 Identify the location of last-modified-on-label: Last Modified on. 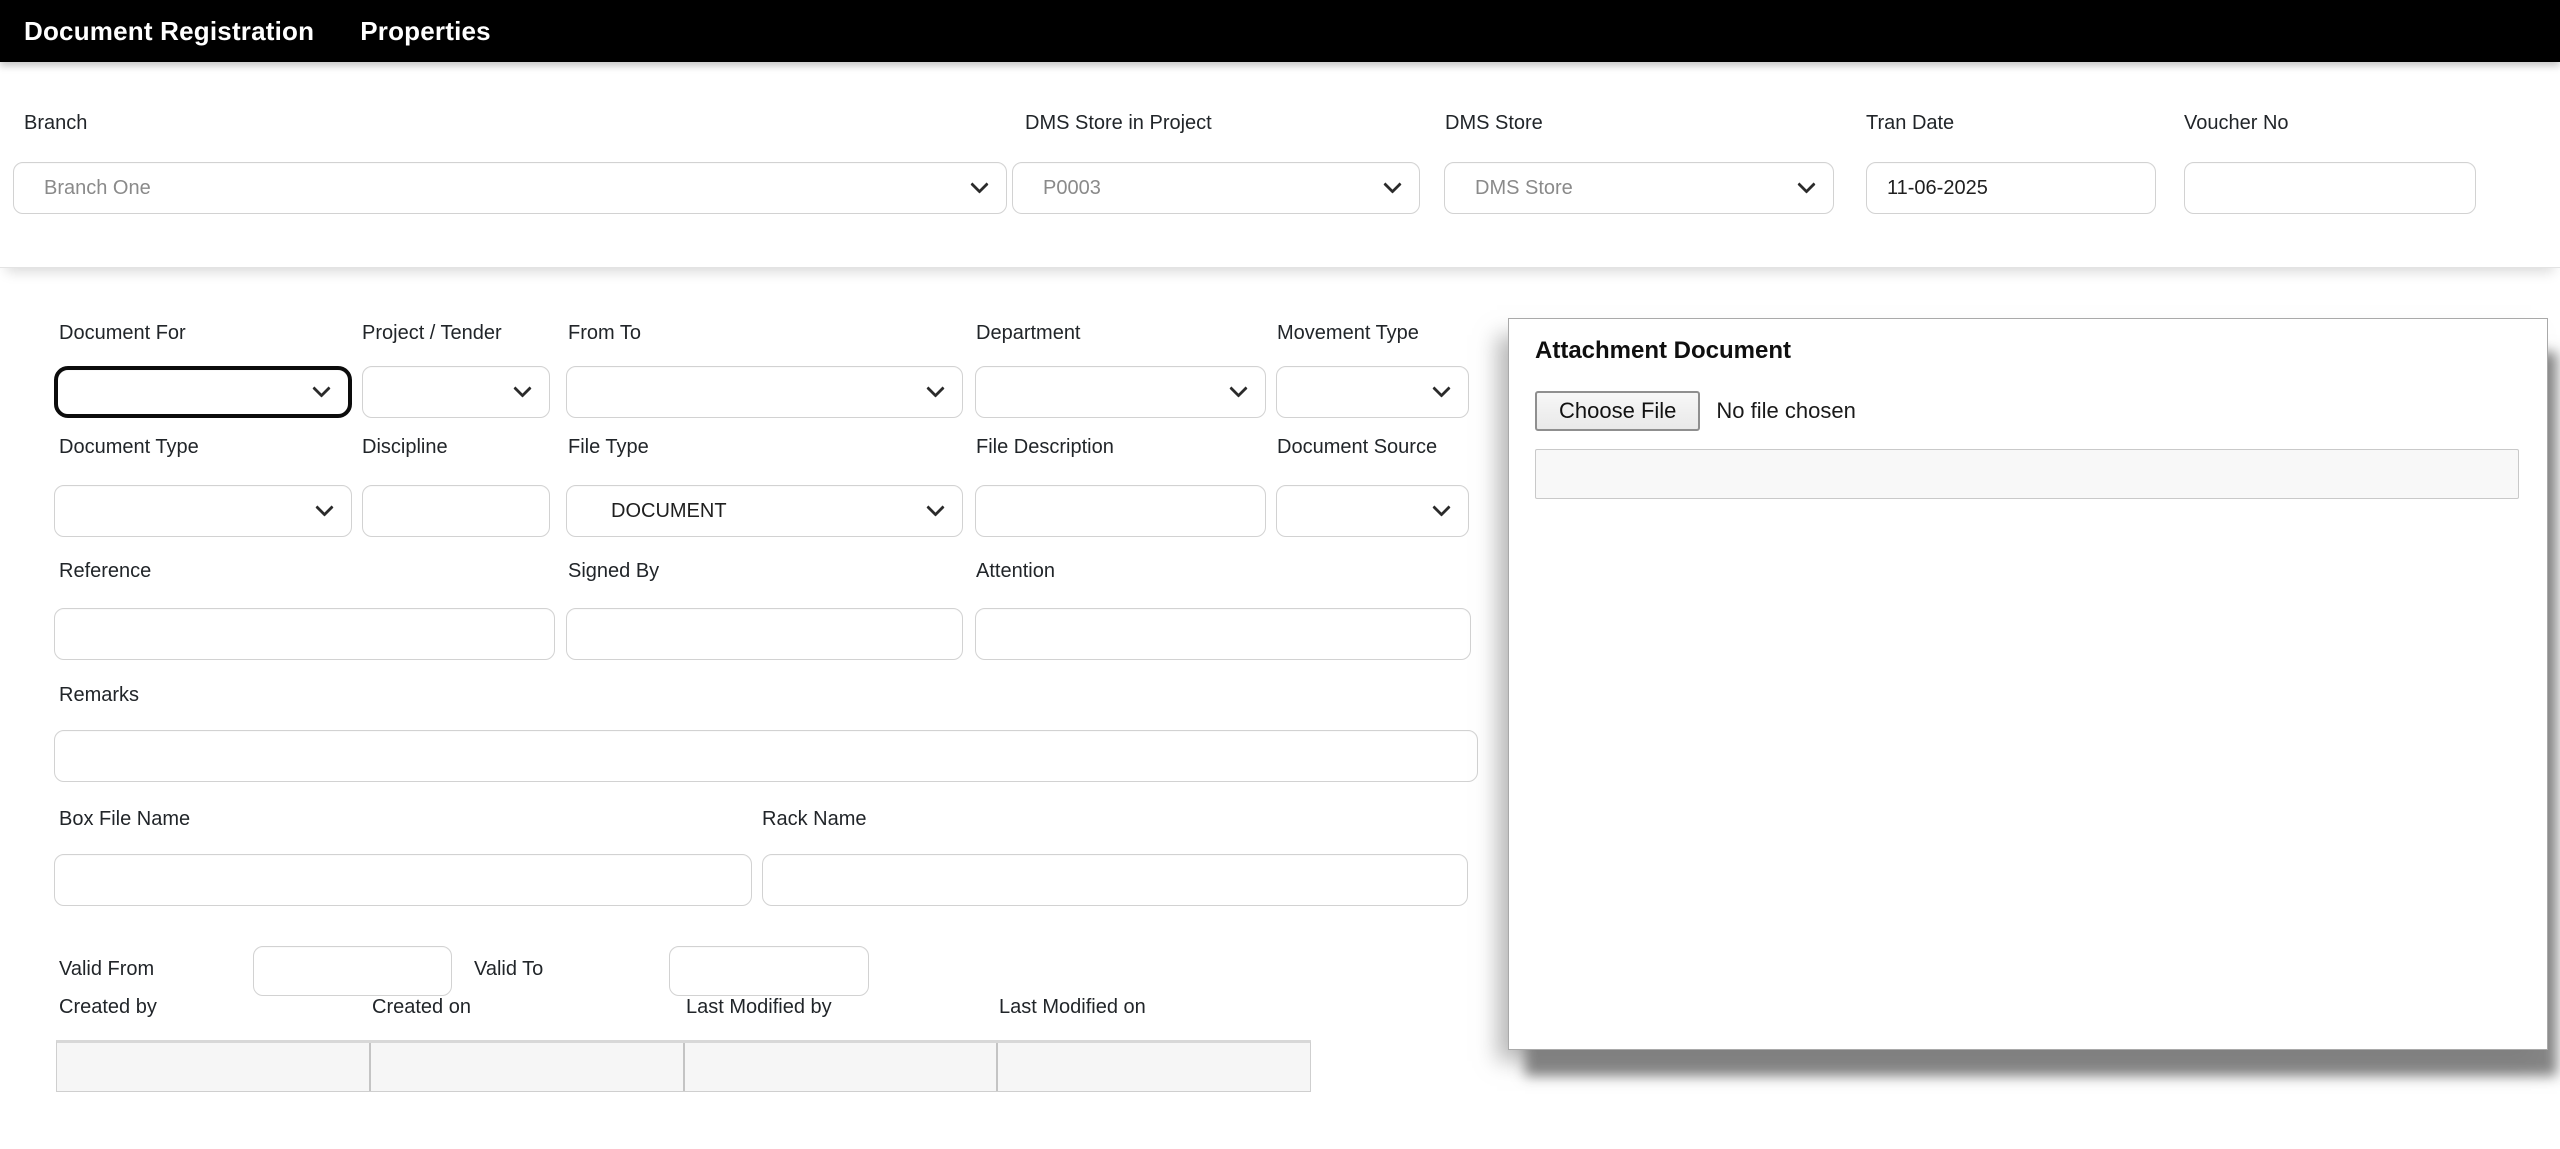
(1072, 1007).